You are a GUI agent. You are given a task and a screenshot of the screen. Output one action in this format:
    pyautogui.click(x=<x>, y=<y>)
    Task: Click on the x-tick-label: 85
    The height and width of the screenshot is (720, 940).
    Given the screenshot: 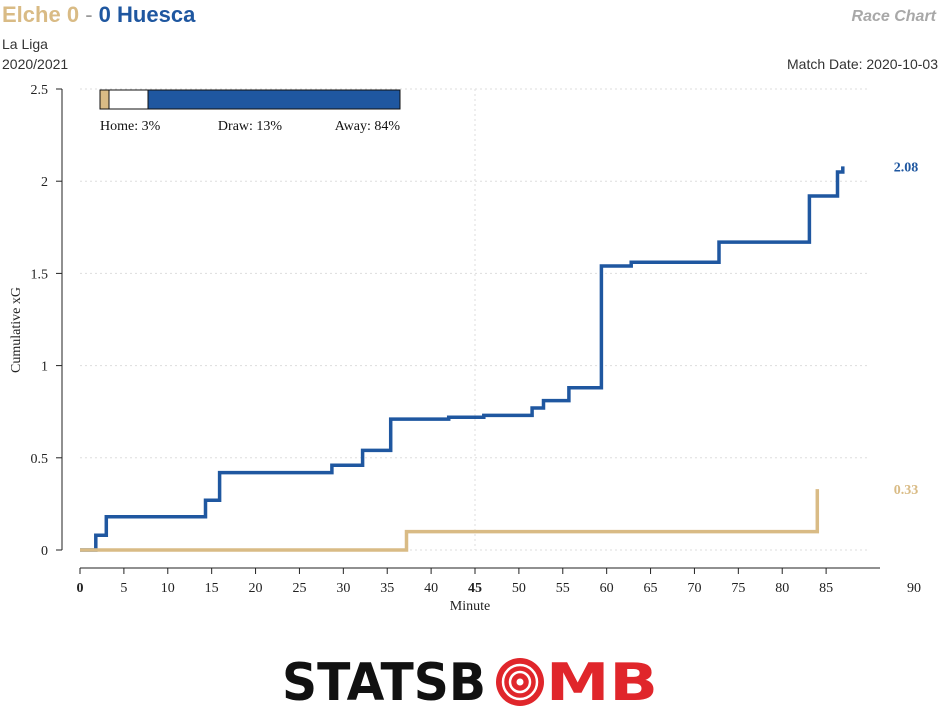 What is the action you would take?
    pyautogui.click(x=826, y=588)
    